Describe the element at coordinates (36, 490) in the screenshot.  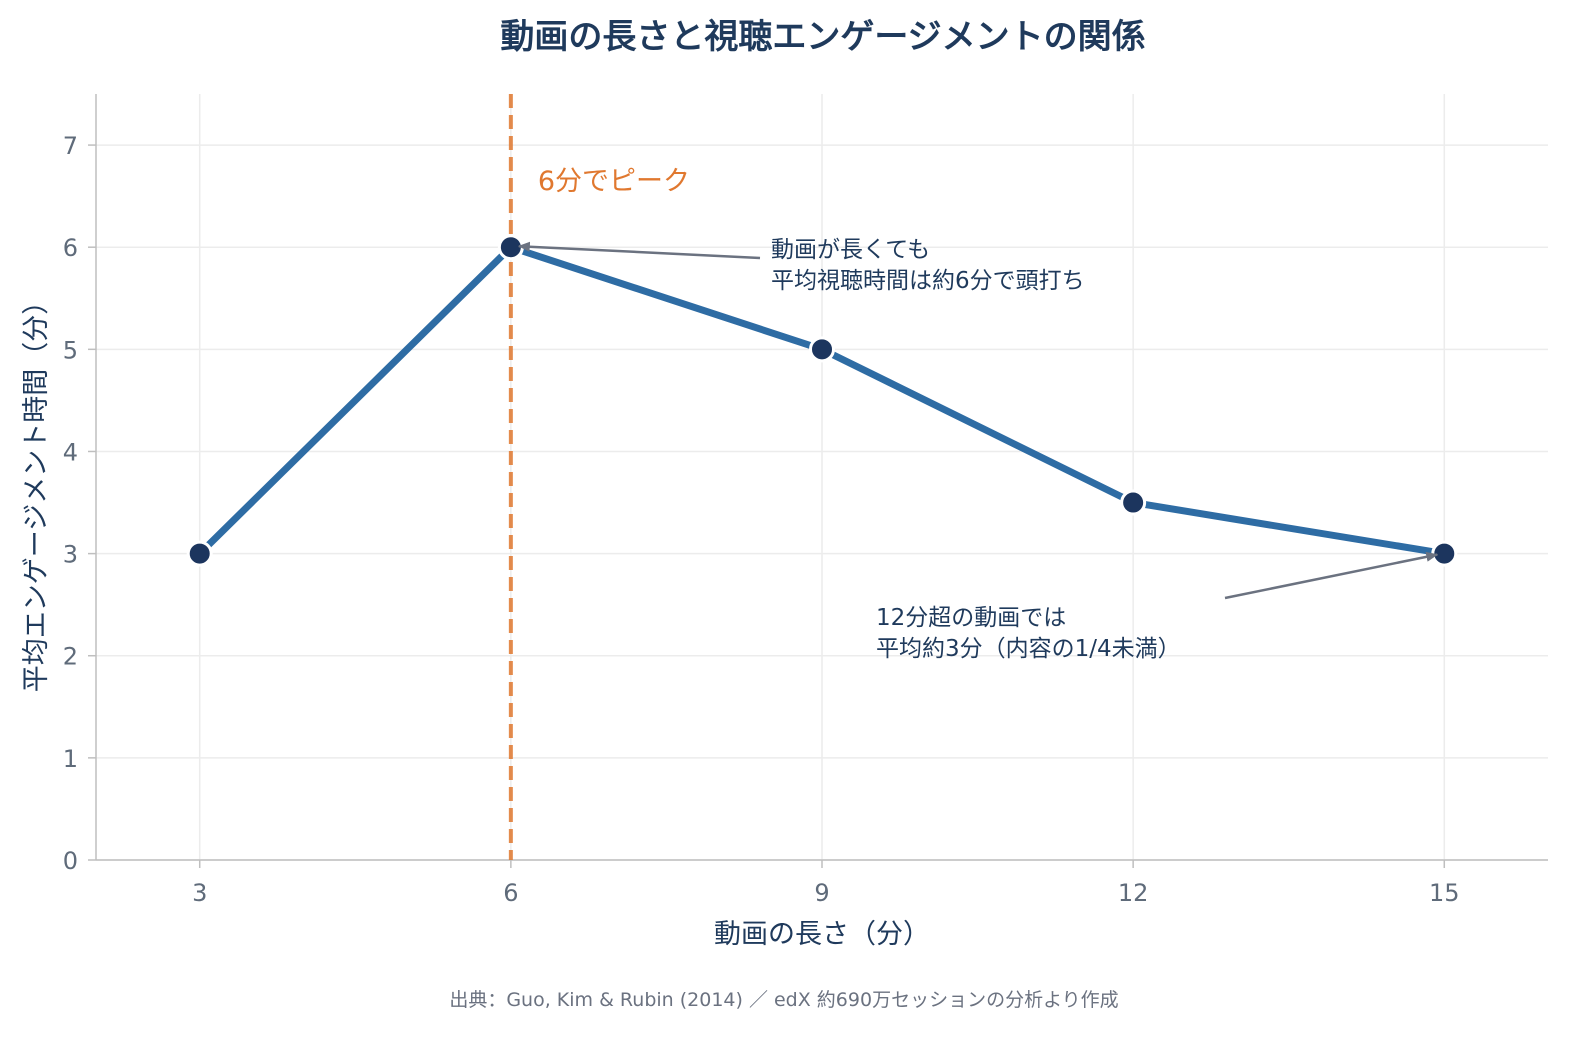
I see `y-axis-label: 平均エンゲージメント時間（分）` at that location.